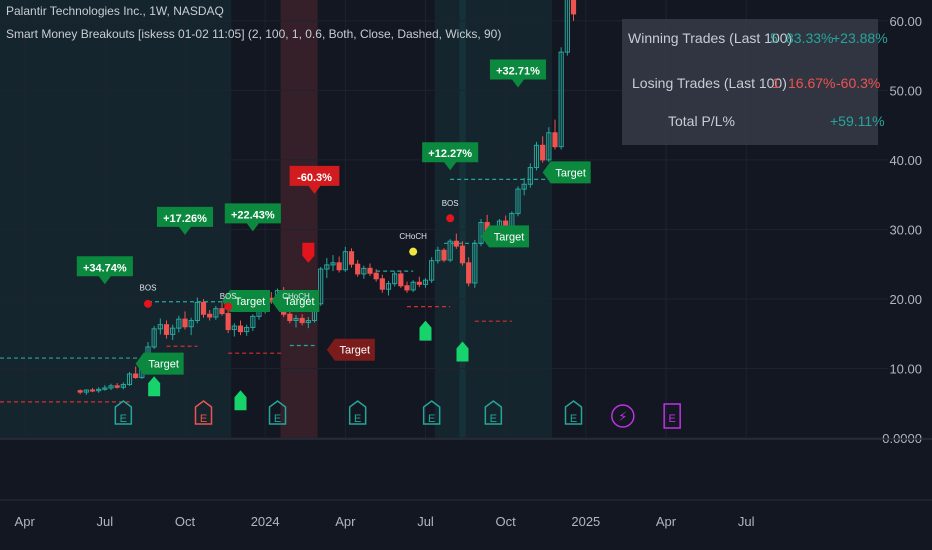 The image size is (932, 550). I want to click on y-tick-label: 50.00, so click(905, 90).